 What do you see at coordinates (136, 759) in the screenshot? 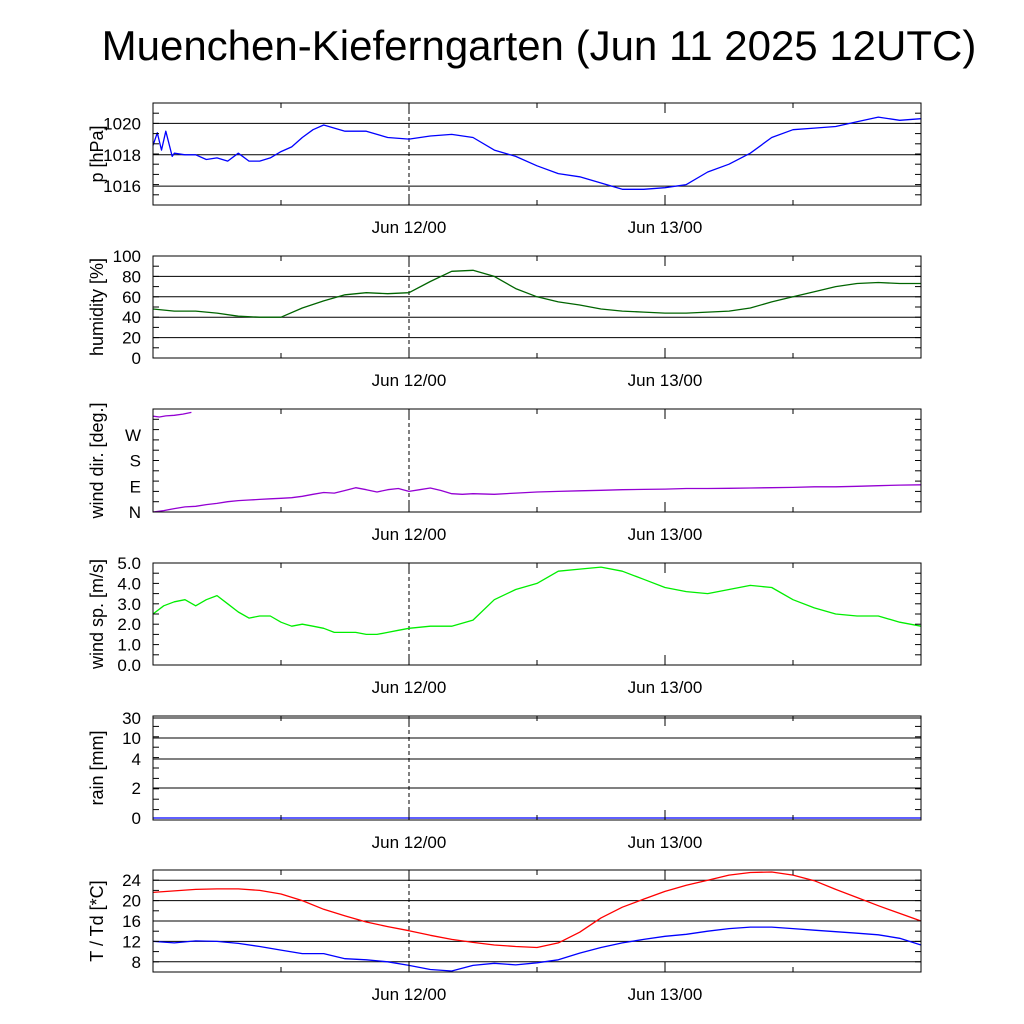
I see `y-tick-label: 4` at bounding box center [136, 759].